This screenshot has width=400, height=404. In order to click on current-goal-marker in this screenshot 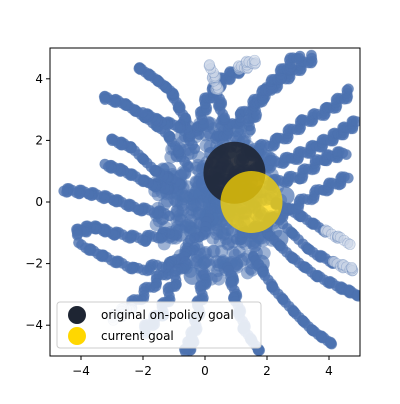, I will do `click(251, 202)`.